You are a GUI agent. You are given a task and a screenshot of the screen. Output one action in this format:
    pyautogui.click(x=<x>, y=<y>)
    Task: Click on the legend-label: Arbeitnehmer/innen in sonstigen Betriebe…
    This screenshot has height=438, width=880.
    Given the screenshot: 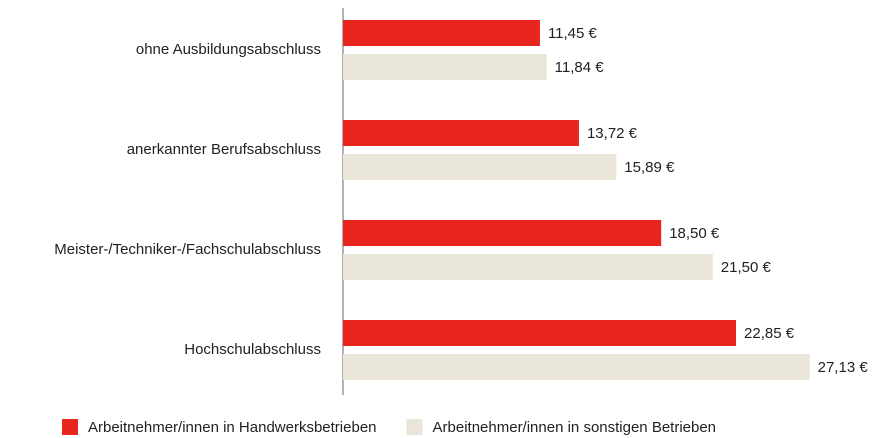 What is the action you would take?
    pyautogui.click(x=575, y=427)
    